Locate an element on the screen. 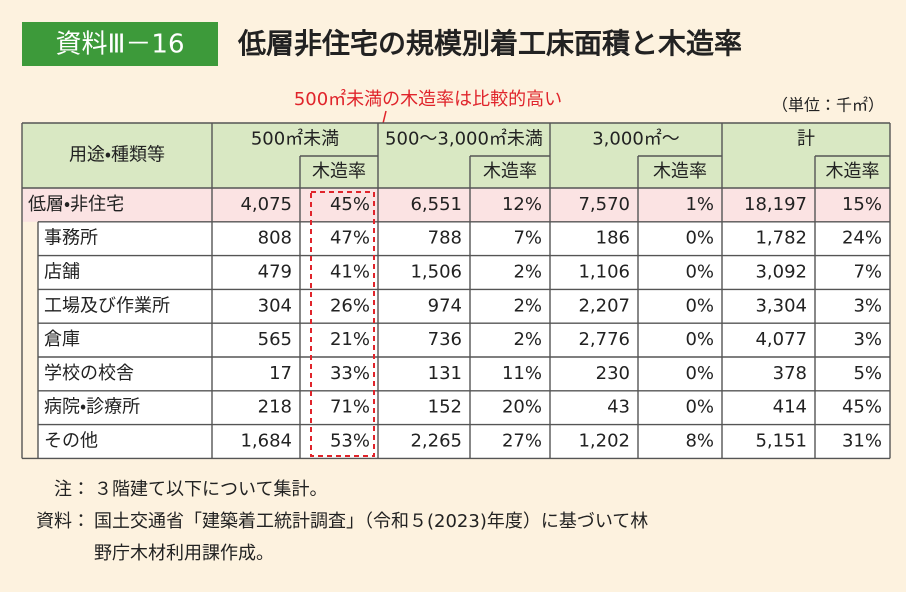 The height and width of the screenshot is (592, 906). total-row-bg is located at coordinates (456, 205).